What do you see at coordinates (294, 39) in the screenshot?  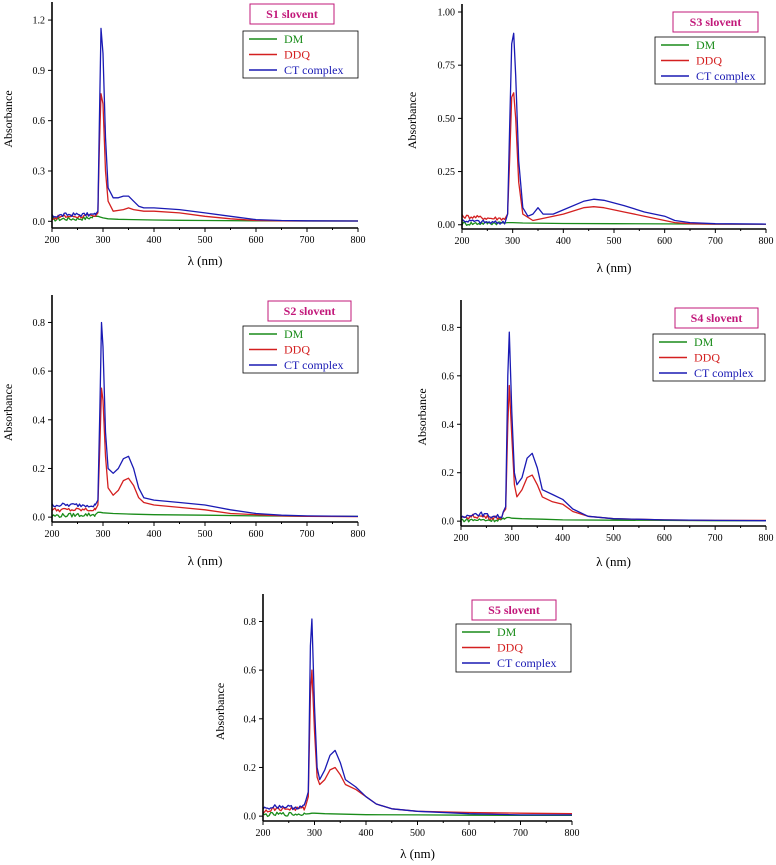 I see `legend-label: DM` at bounding box center [294, 39].